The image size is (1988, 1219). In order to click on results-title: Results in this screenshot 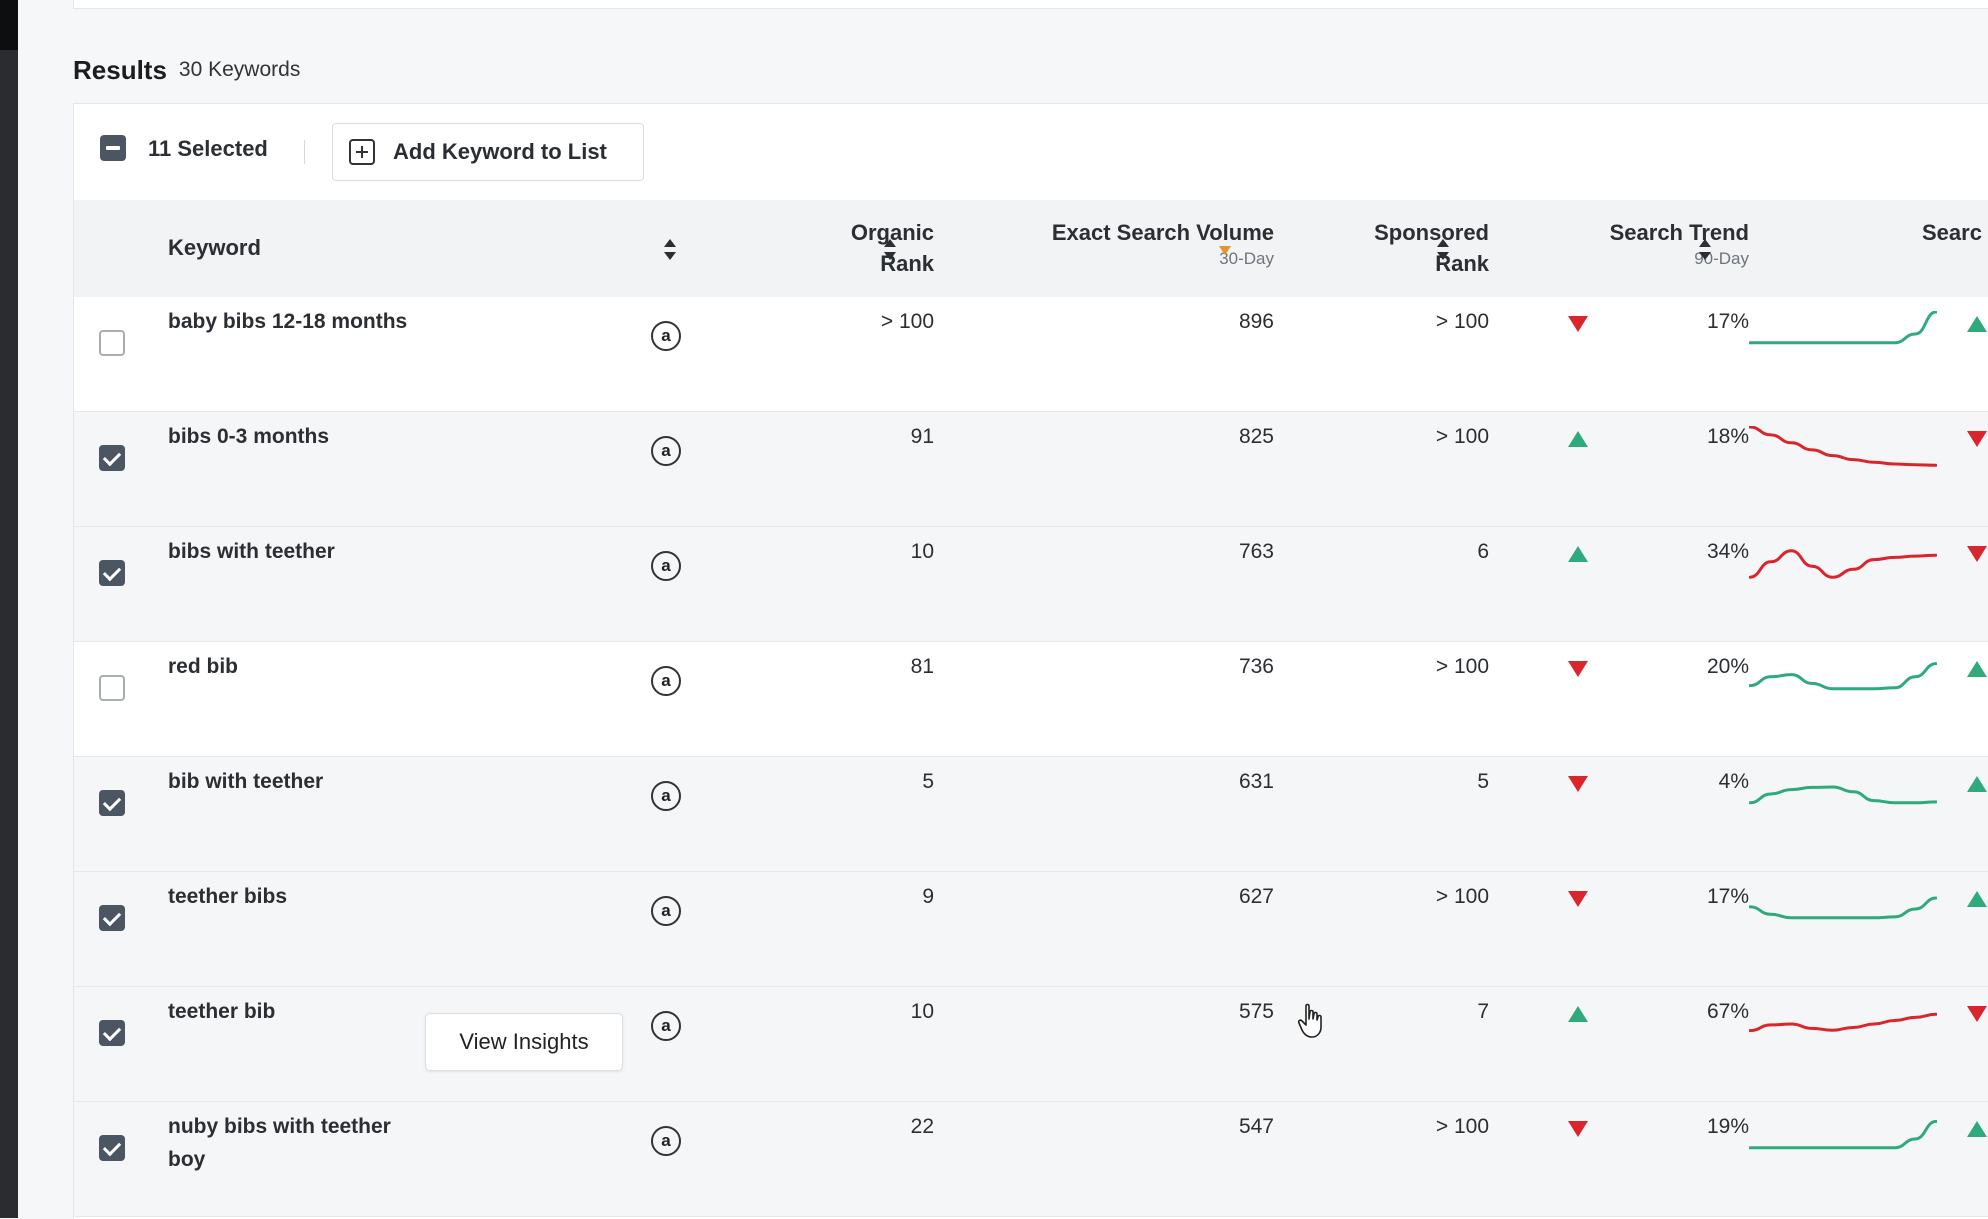, I will do `click(120, 69)`.